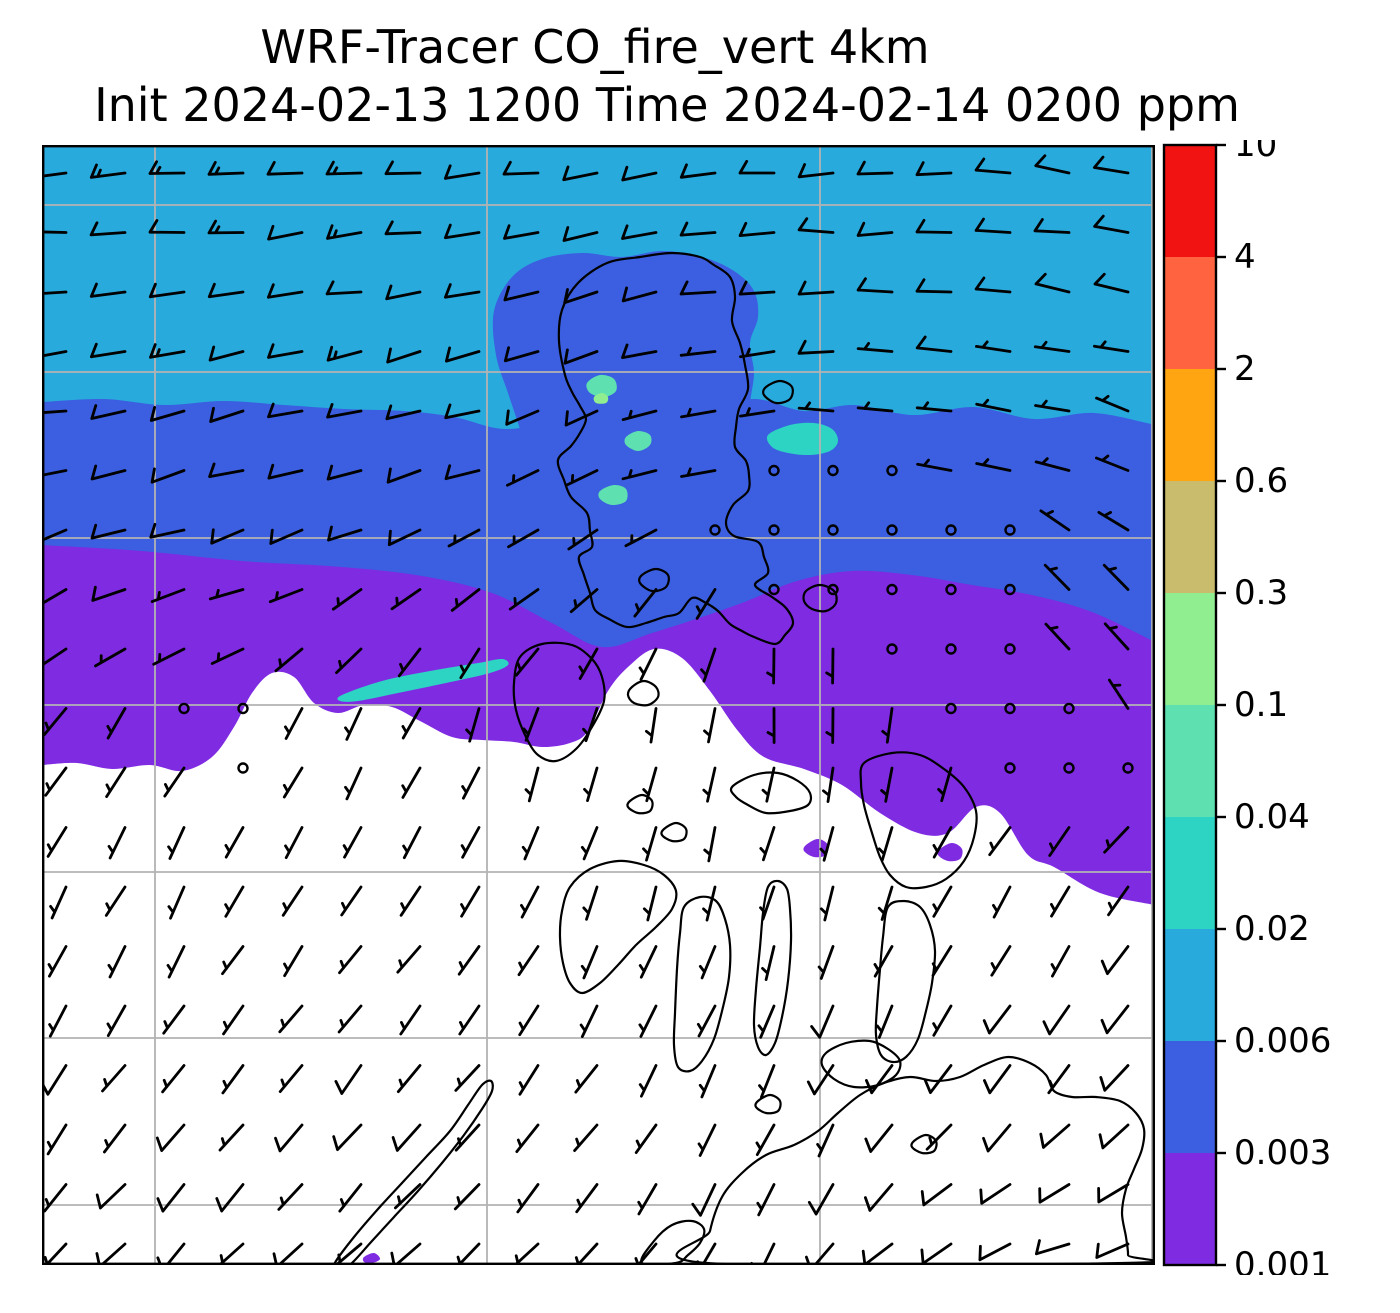  I want to click on purple-speck-bottom, so click(371, 1258).